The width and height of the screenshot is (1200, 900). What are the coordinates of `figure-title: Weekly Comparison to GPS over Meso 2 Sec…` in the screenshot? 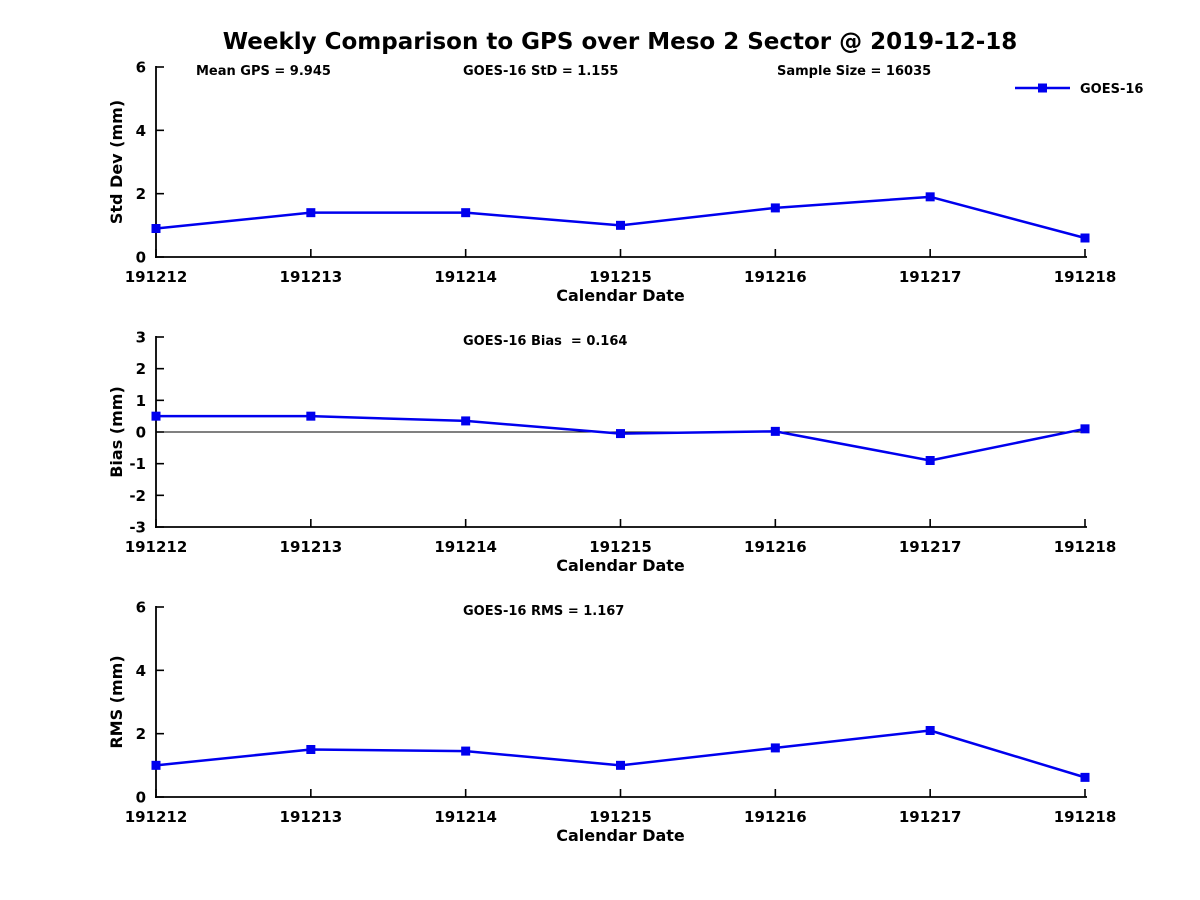 It's located at (620, 42).